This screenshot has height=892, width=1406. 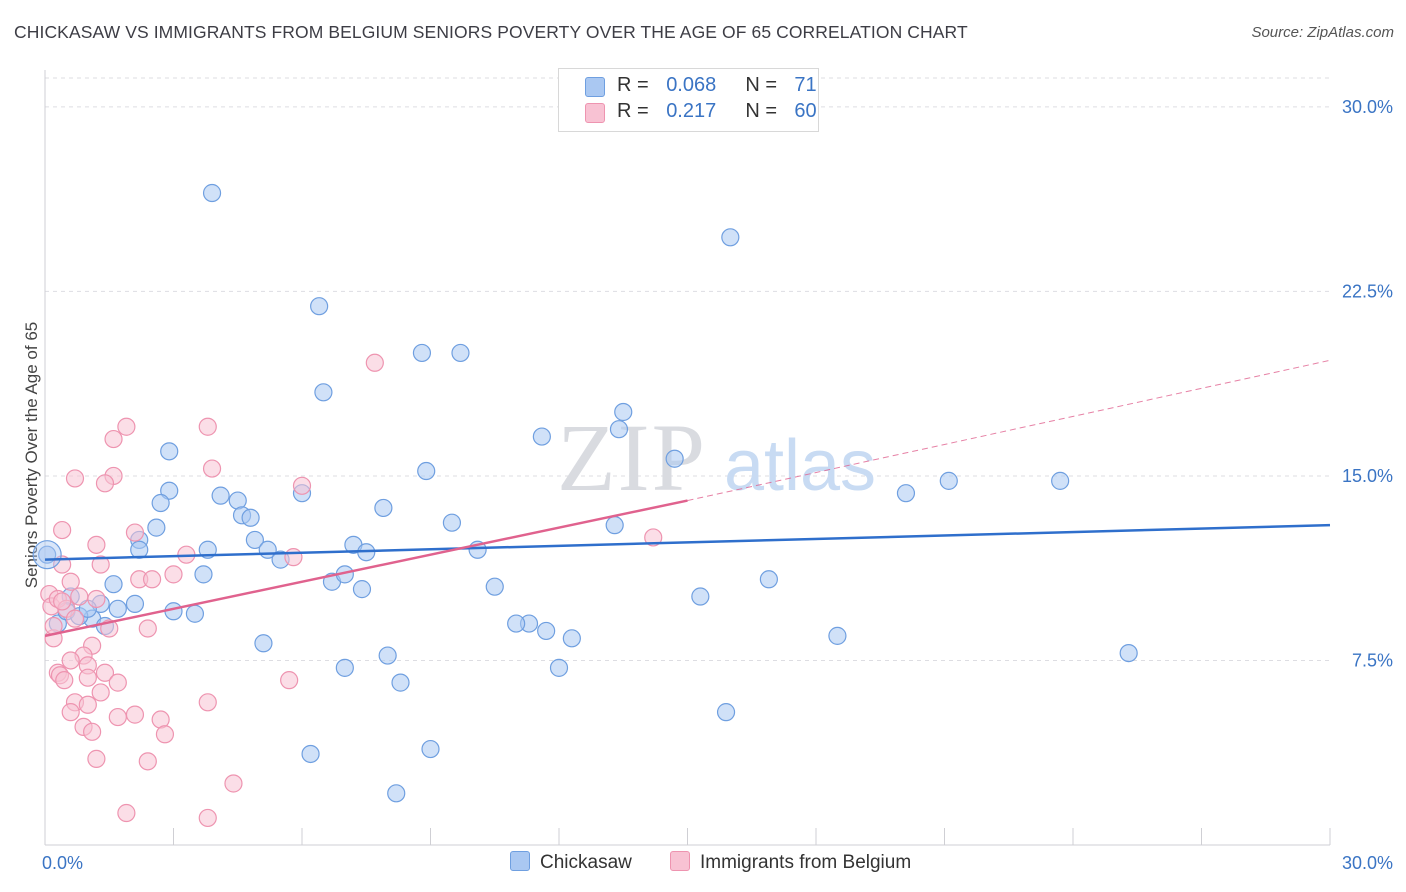 What do you see at coordinates (1322, 32) in the screenshot?
I see `source-label: Source: ZipAtlas.com` at bounding box center [1322, 32].